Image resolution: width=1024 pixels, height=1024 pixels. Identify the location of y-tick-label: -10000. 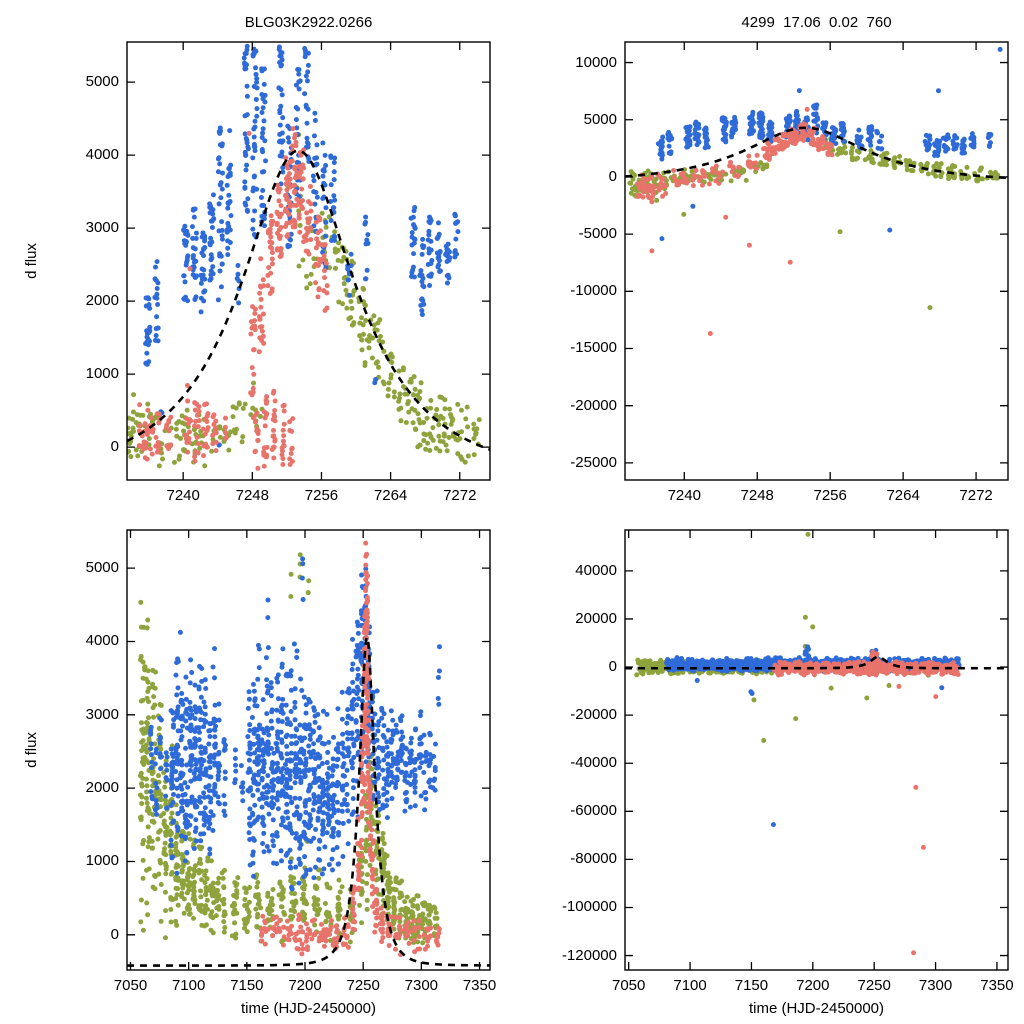
(593, 291).